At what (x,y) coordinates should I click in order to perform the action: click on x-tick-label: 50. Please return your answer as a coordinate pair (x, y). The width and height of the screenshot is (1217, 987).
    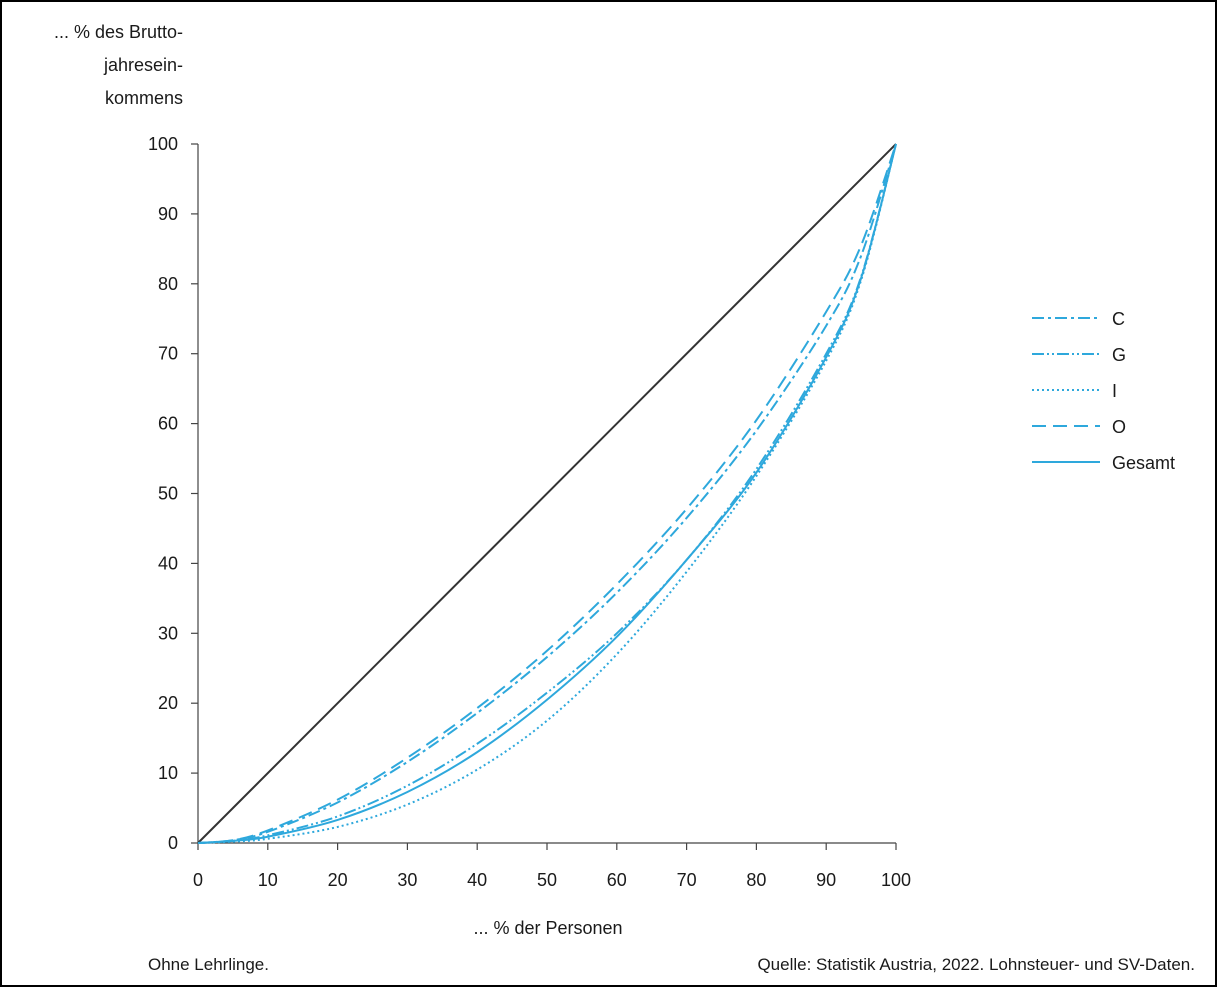
    Looking at the image, I should click on (547, 880).